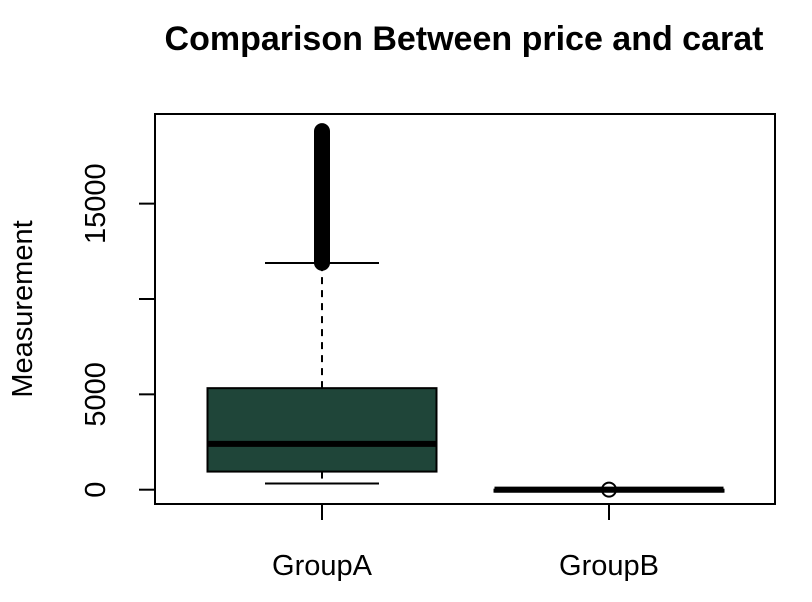 This screenshot has width=812, height=602. I want to click on y-tick-label: 0, so click(96, 490).